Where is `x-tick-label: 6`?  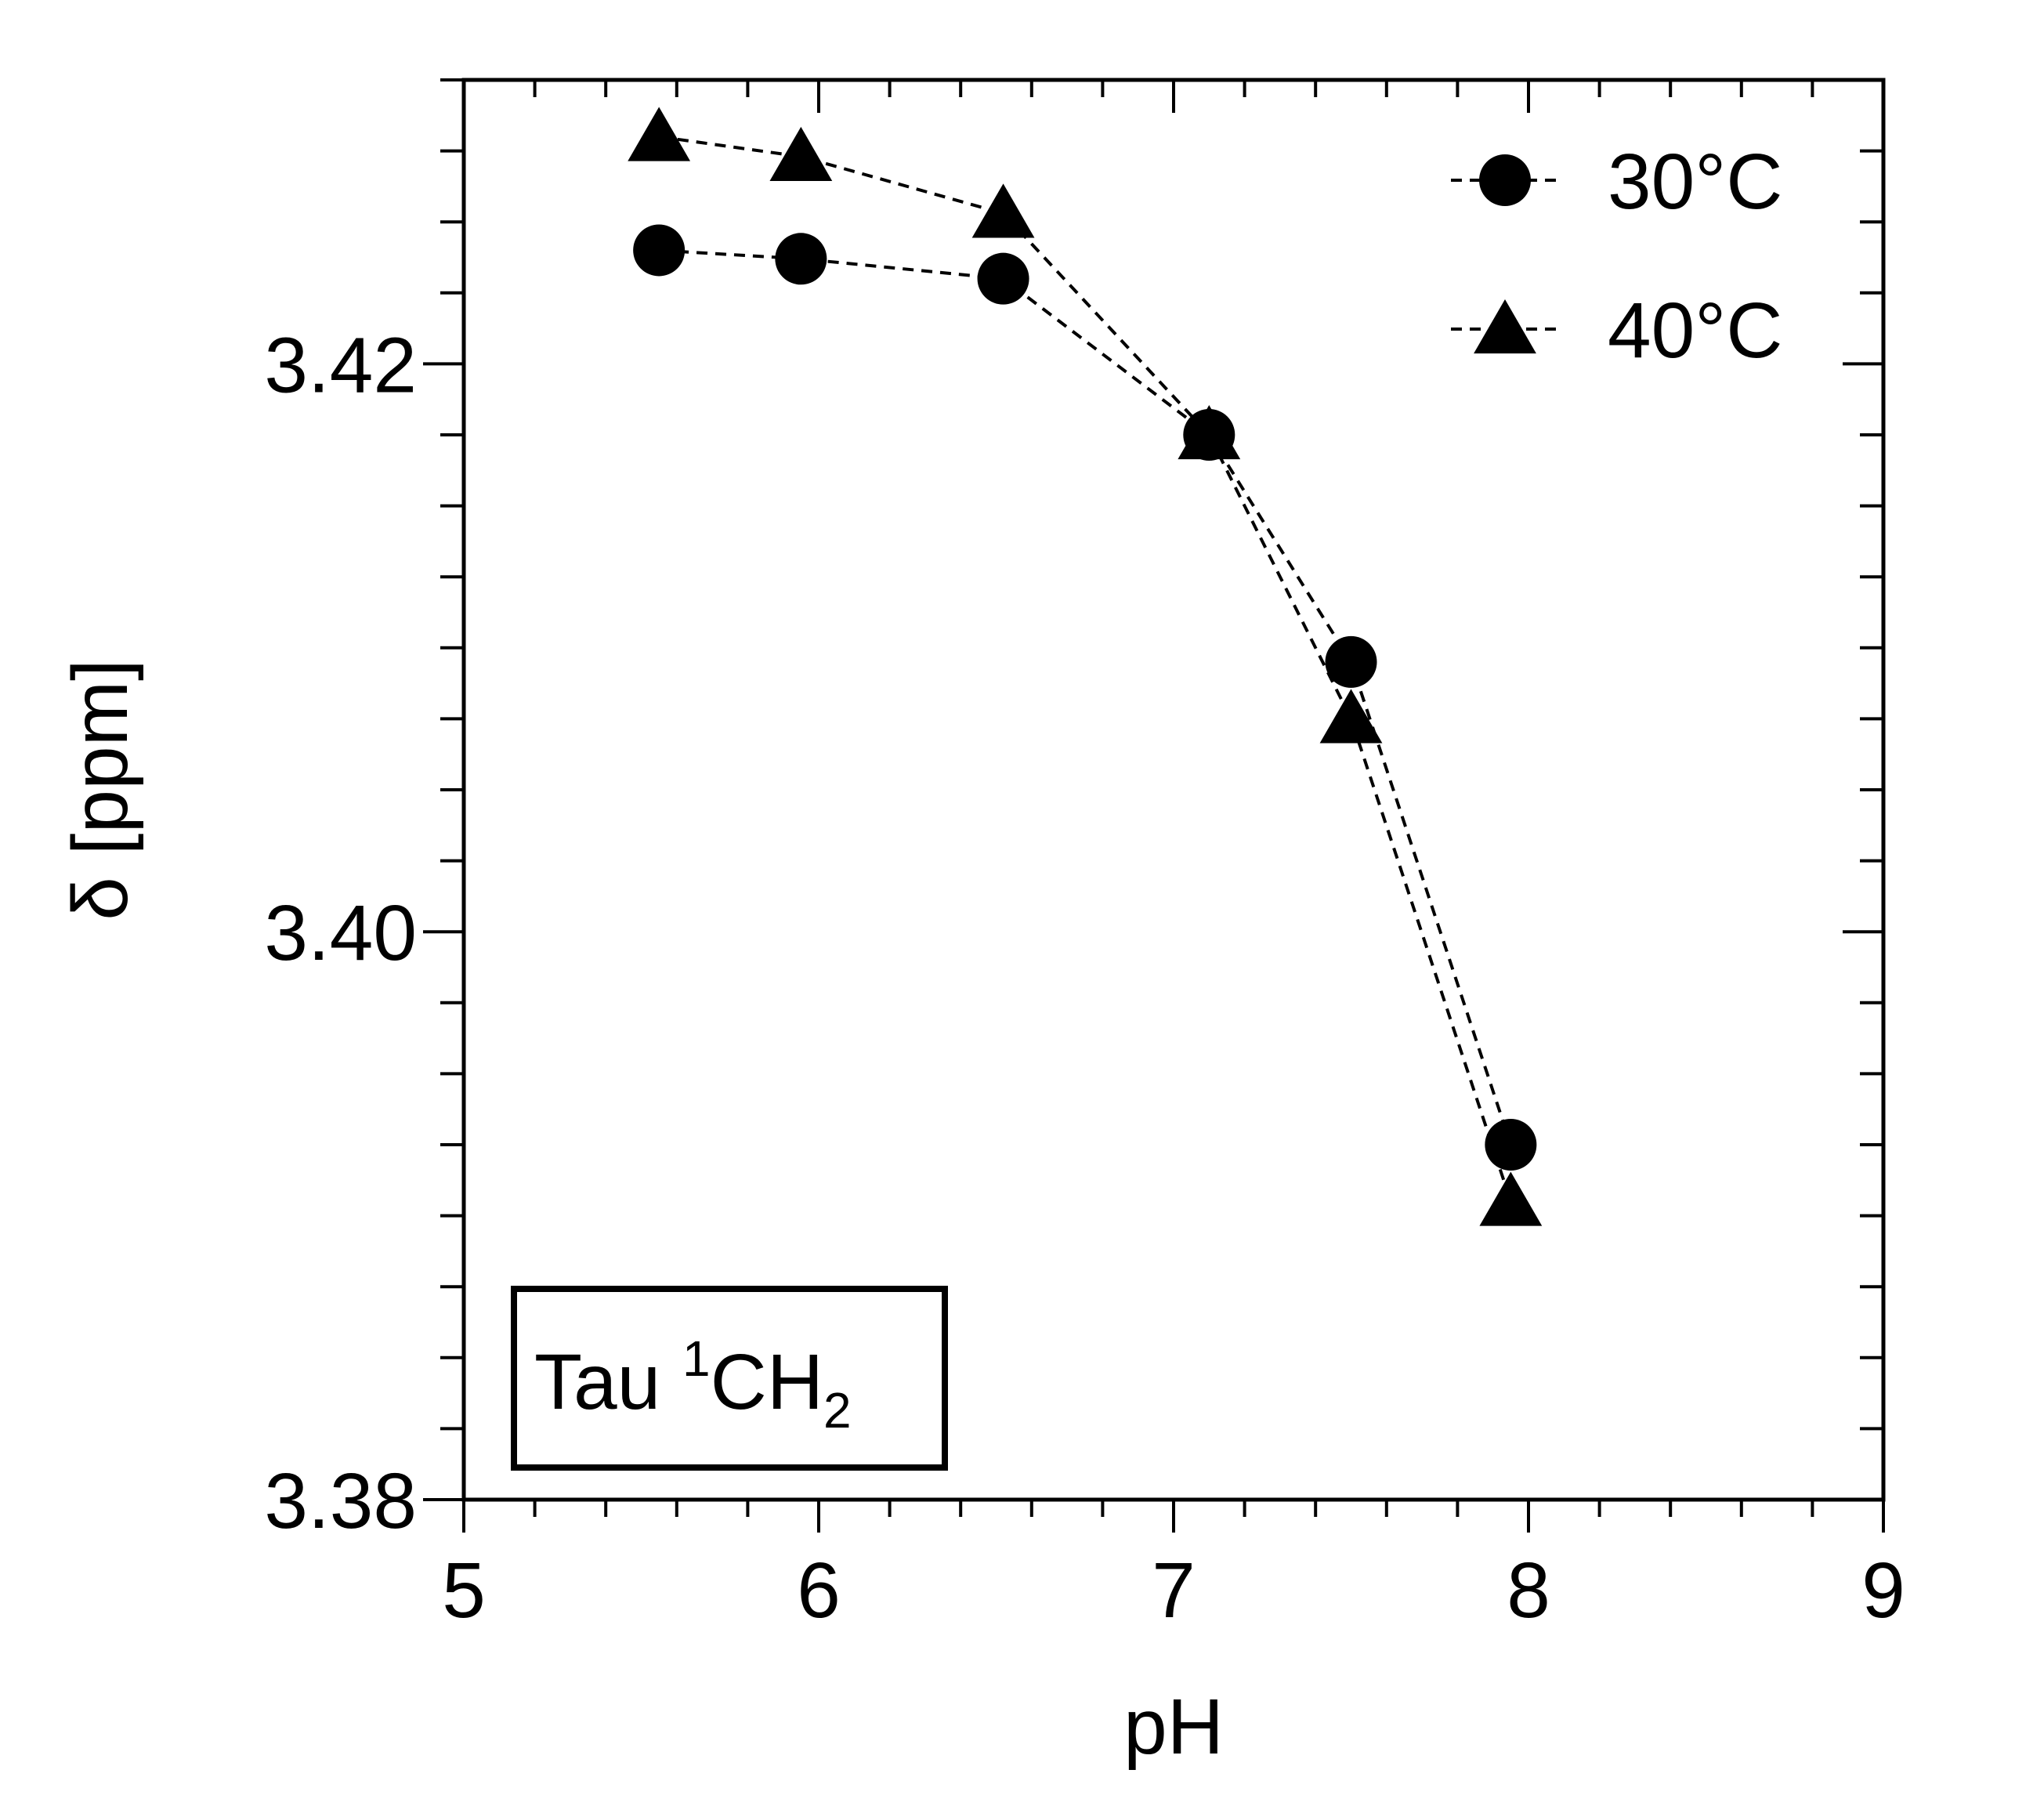
x-tick-label: 6 is located at coordinates (819, 1590).